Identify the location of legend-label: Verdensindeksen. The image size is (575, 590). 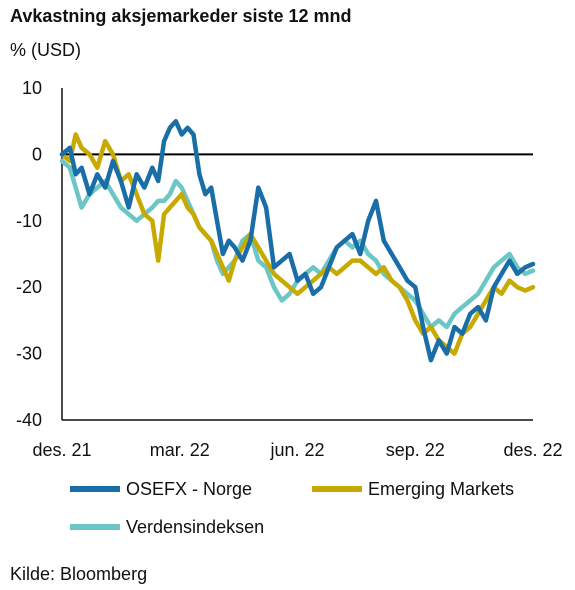
(195, 527).